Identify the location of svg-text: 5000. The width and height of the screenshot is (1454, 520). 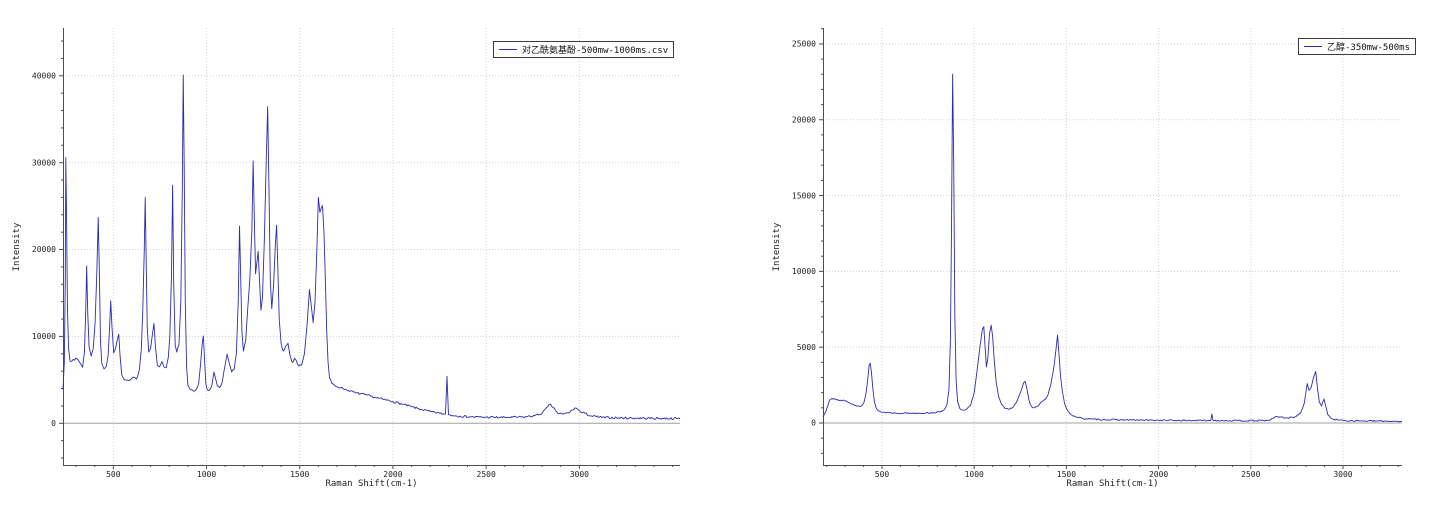
(806, 347).